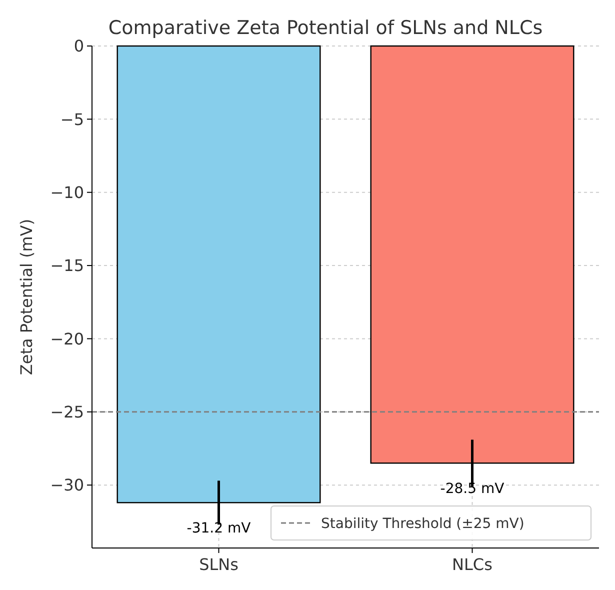 This screenshot has width=615, height=590. What do you see at coordinates (67, 266) in the screenshot?
I see `y-tick-label: −15` at bounding box center [67, 266].